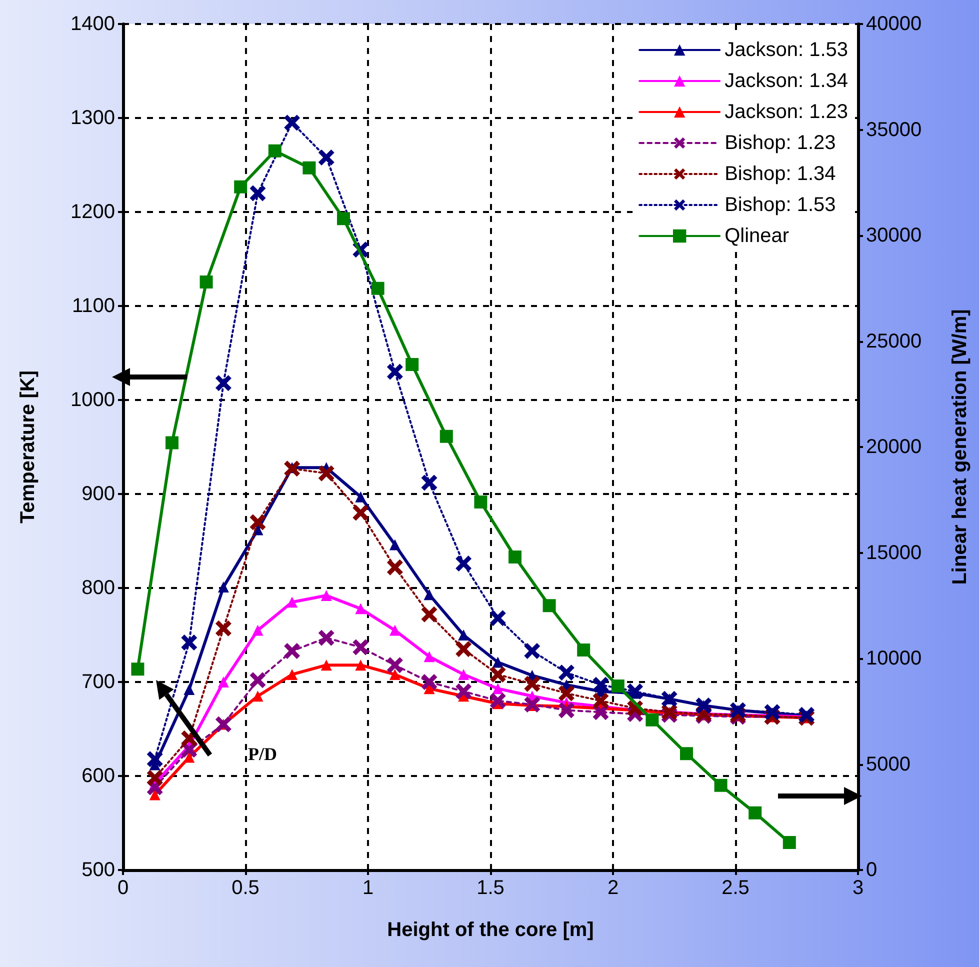 The image size is (979, 967). I want to click on y2-tick-label: 10000, so click(894, 659).